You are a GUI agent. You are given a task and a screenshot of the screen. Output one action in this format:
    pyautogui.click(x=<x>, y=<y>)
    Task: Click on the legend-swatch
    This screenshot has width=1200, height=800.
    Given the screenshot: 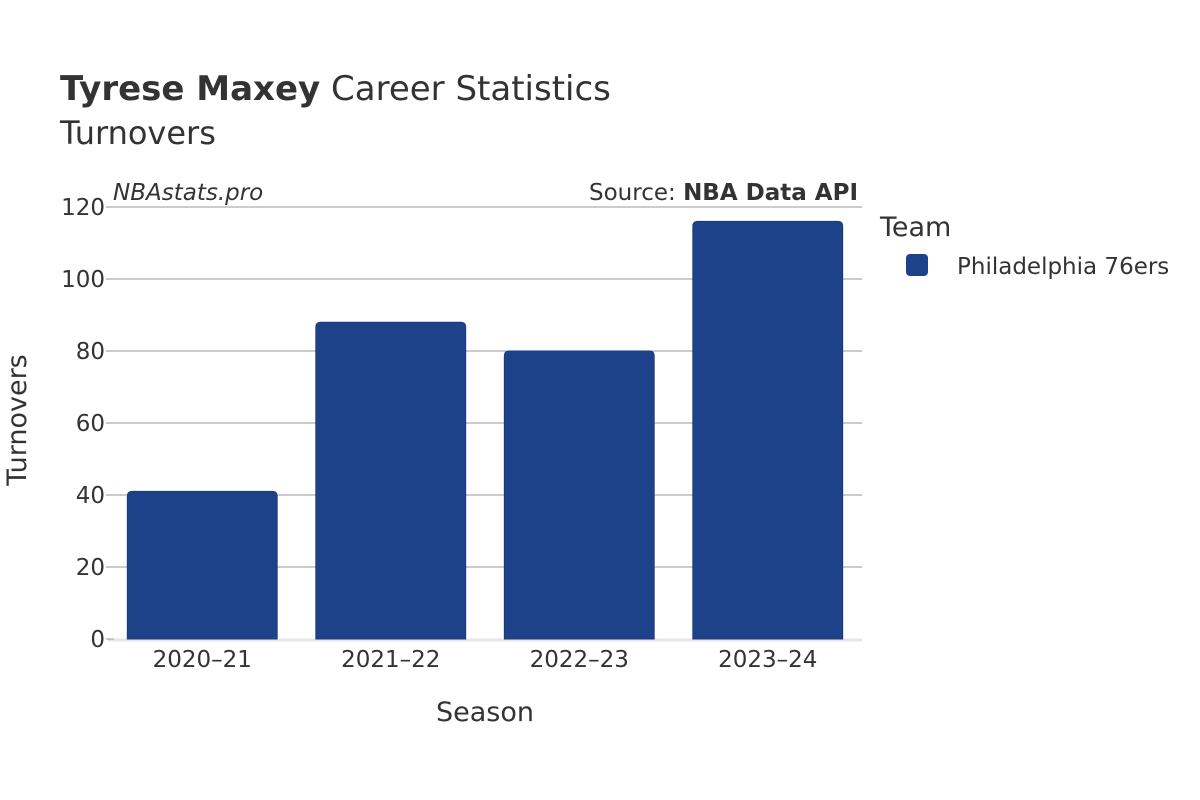 What is the action you would take?
    pyautogui.click(x=917, y=265)
    